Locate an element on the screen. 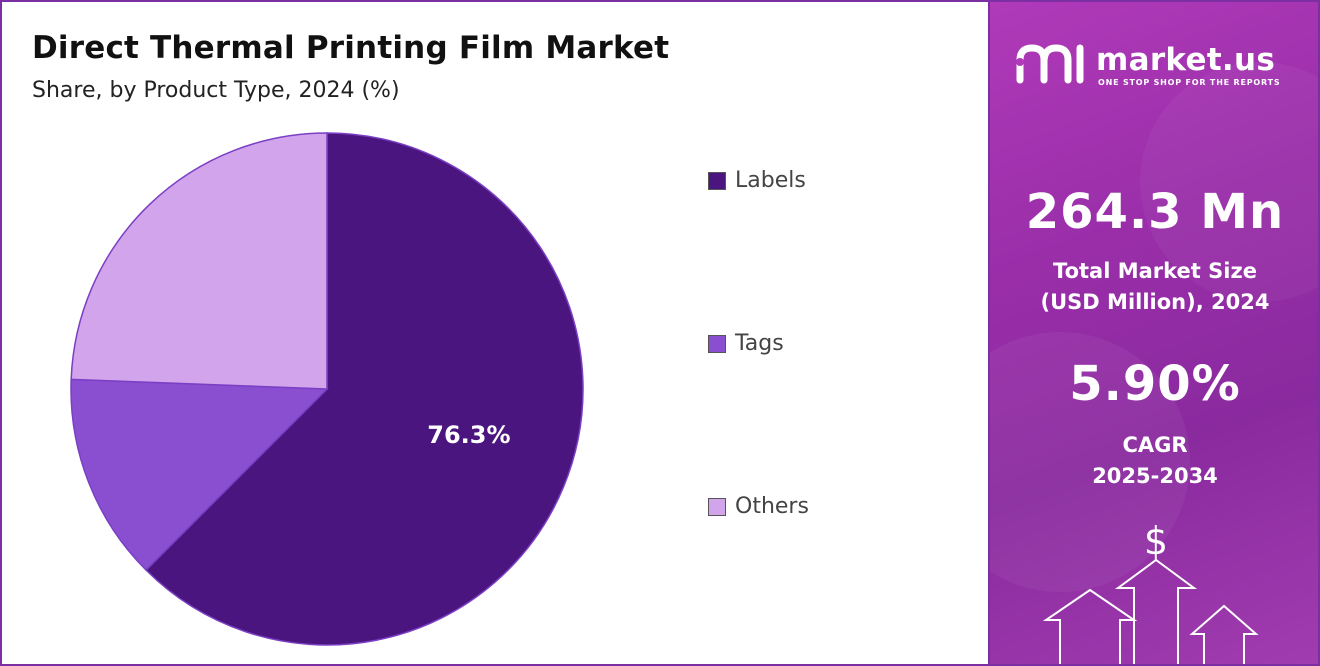 Image resolution: width=1320 pixels, height=666 pixels. cagr-period: 2025-2034 is located at coordinates (1155, 476).